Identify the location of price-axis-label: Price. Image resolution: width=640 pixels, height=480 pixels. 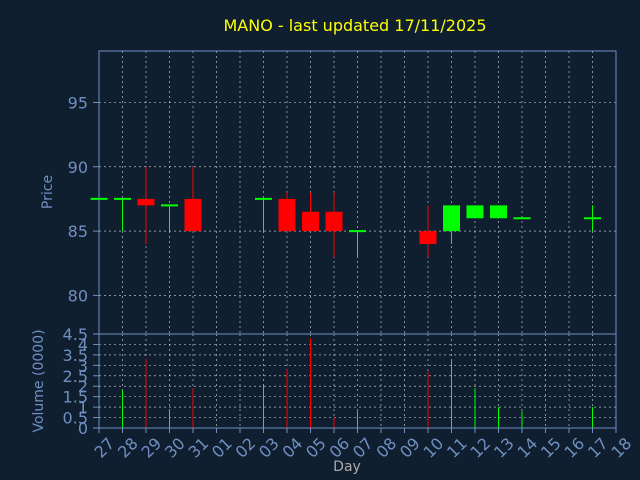
(48, 192).